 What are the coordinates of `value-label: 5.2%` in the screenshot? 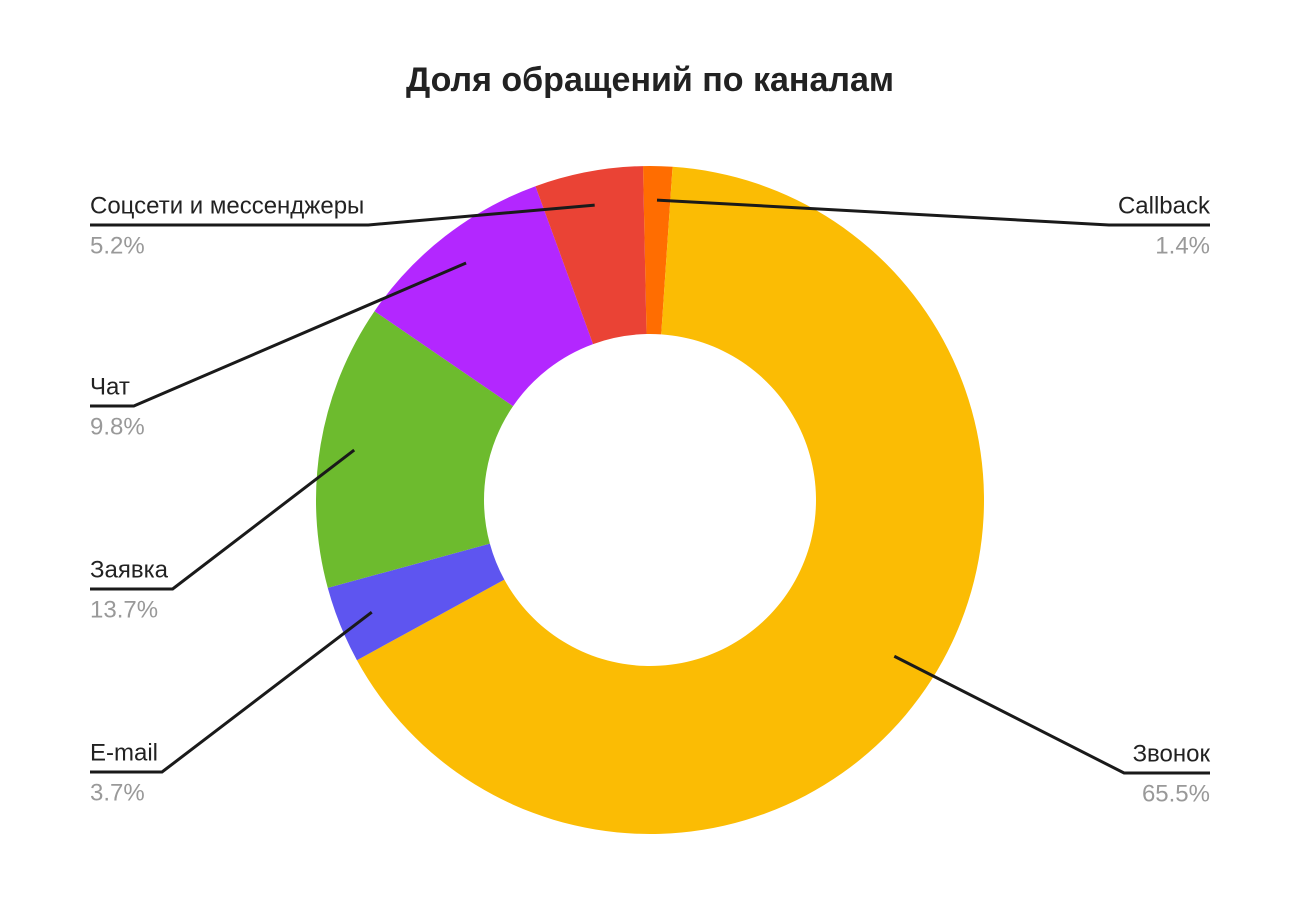 It's located at (117, 245).